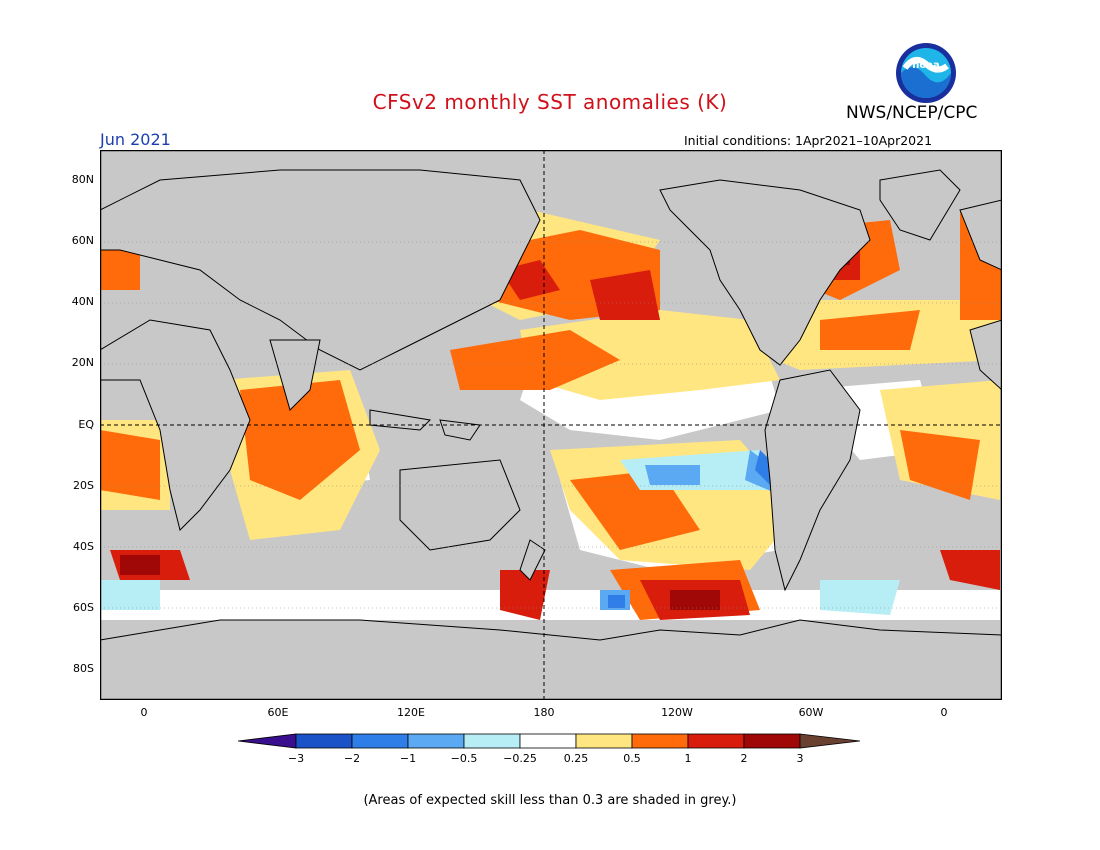  I want to click on colorbar-tick: 0.25, so click(576, 758).